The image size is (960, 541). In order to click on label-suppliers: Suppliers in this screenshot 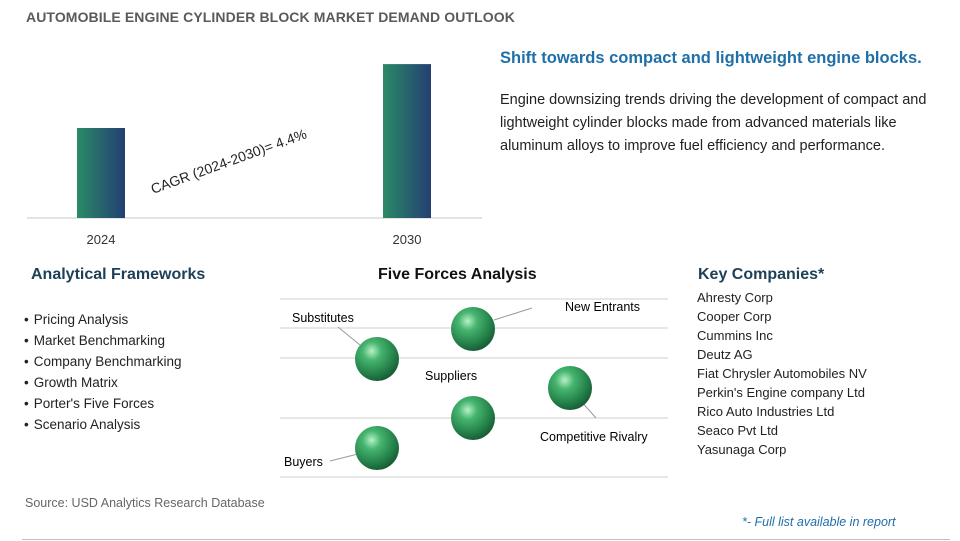, I will do `click(451, 376)`.